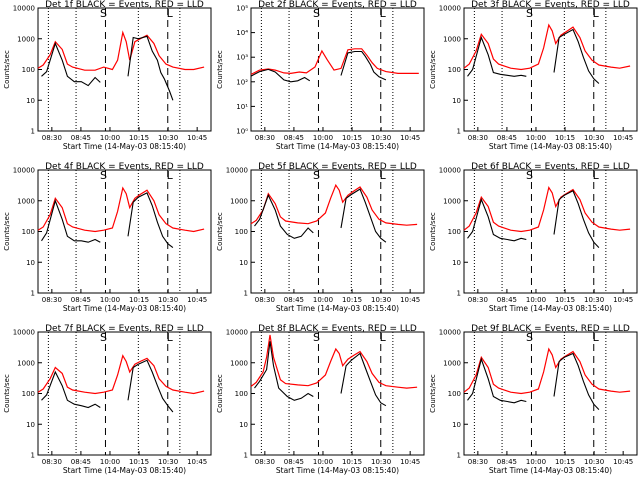 The width and height of the screenshot is (640, 480). What do you see at coordinates (242, 132) in the screenshot?
I see `y-tick-label: 10⁰` at bounding box center [242, 132].